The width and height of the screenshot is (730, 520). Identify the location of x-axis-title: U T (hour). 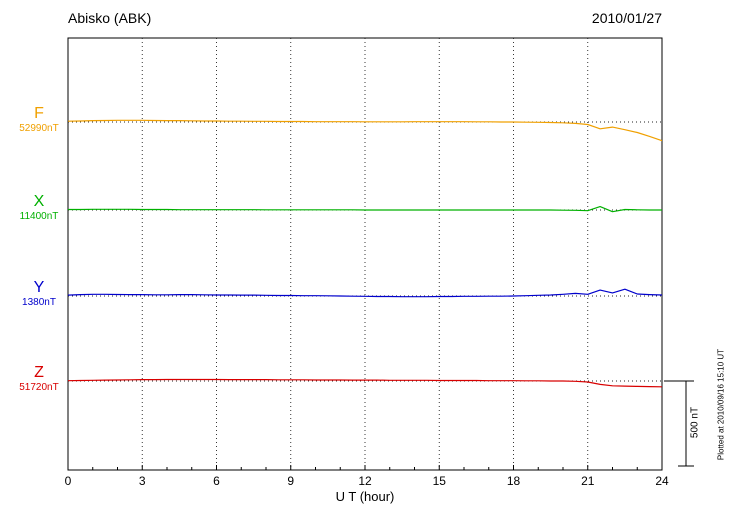
(365, 496).